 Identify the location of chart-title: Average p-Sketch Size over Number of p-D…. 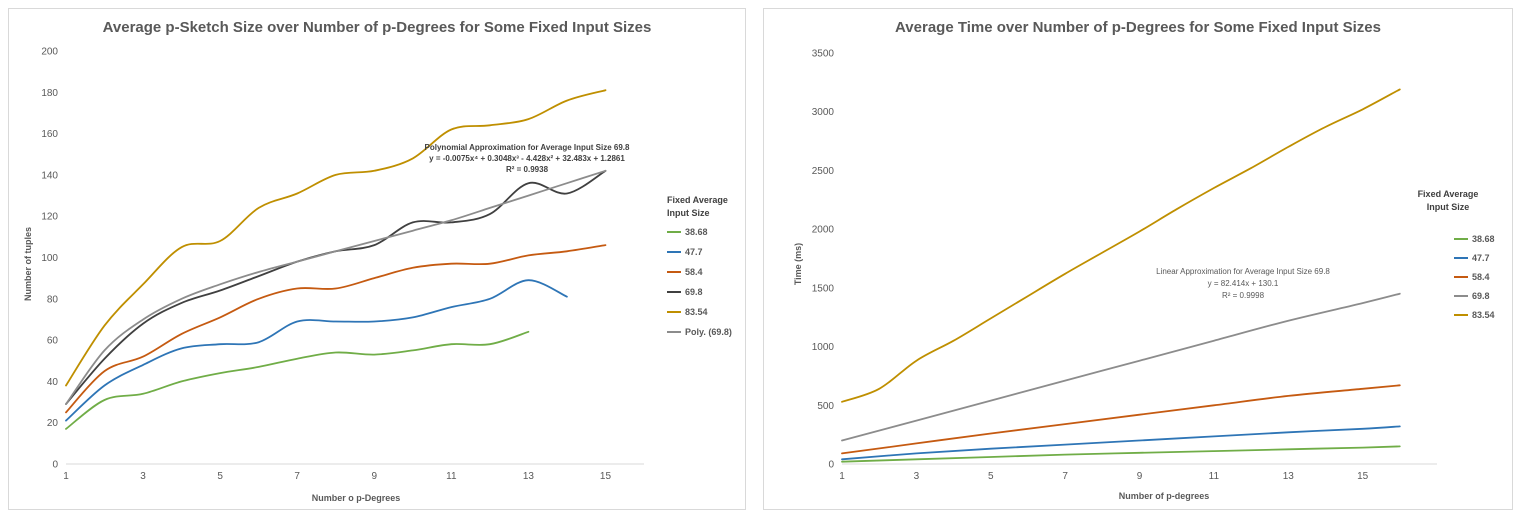
(377, 27).